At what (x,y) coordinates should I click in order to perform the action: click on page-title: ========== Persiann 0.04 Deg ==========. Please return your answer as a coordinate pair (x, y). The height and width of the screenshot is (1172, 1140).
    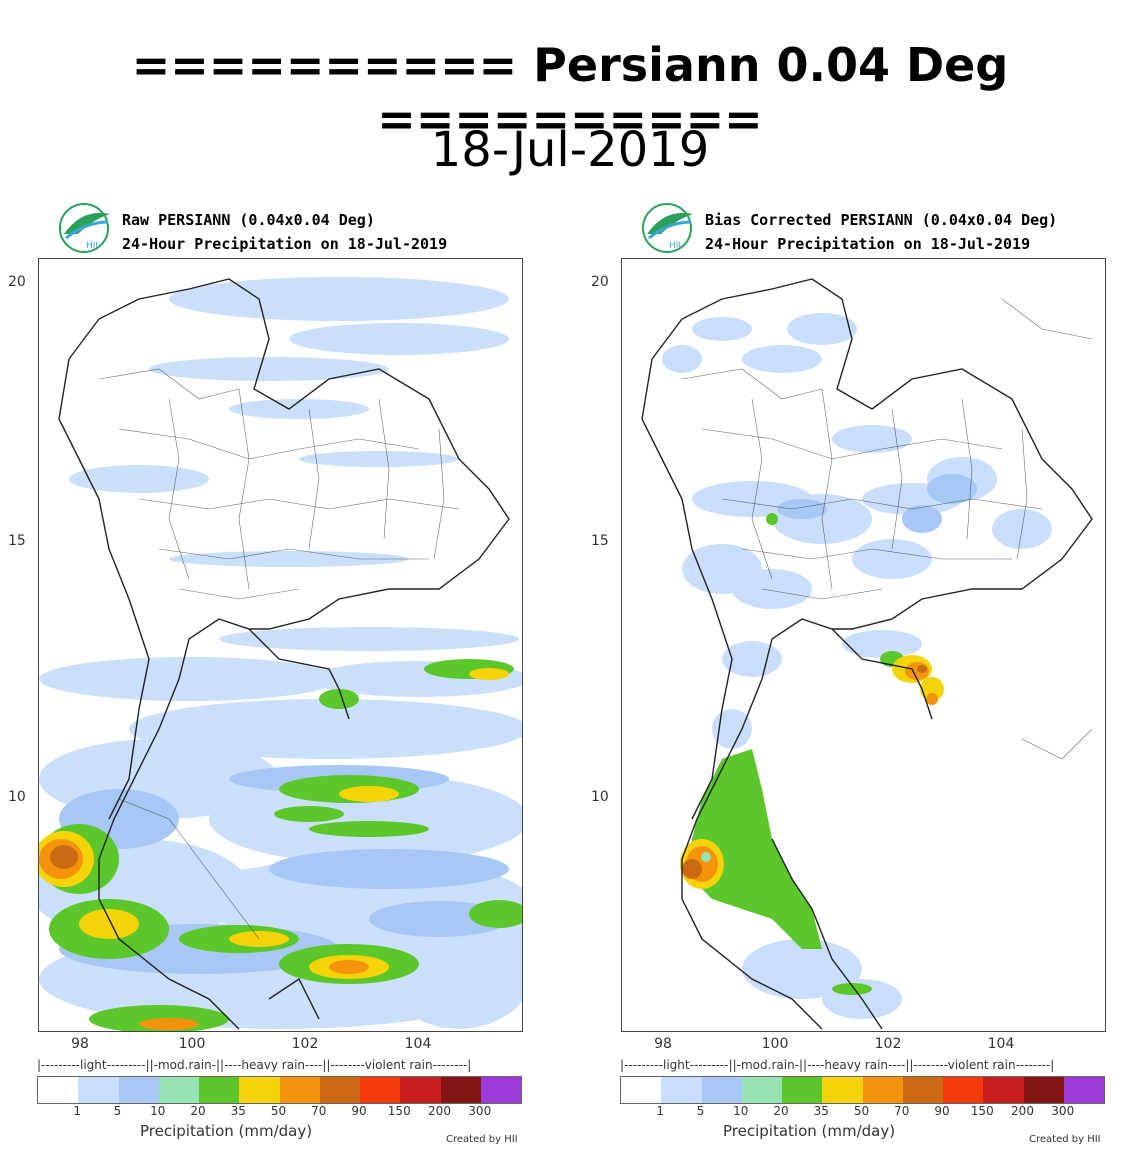
    Looking at the image, I should click on (570, 92).